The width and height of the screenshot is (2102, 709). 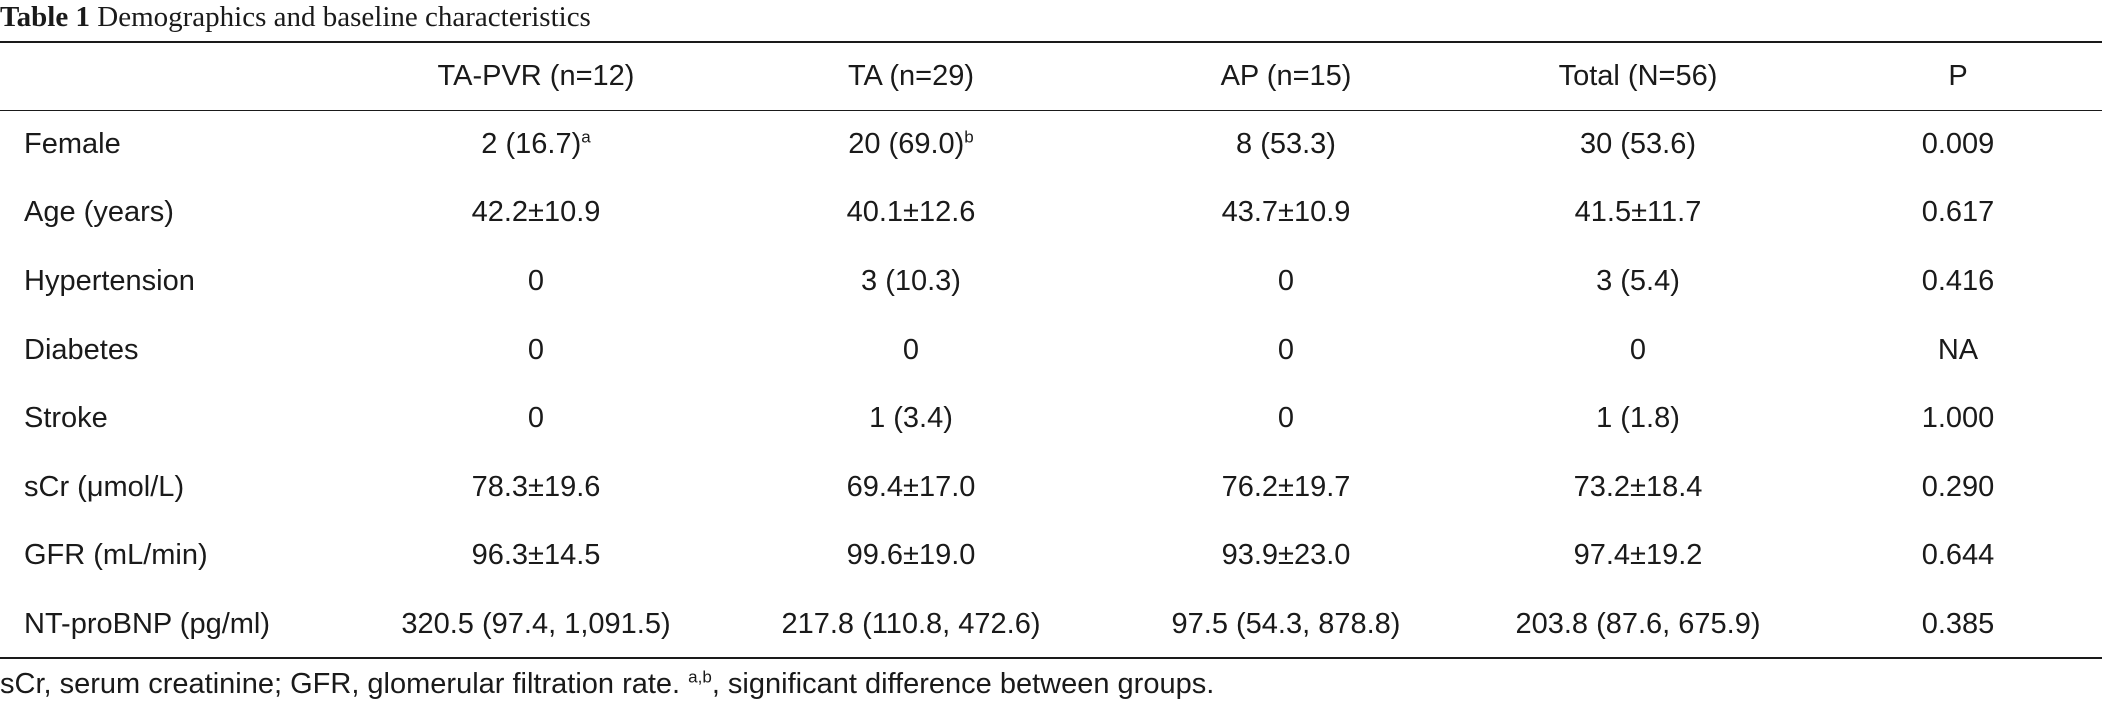 I want to click on cell-p: 0.290, so click(x=1958, y=487).